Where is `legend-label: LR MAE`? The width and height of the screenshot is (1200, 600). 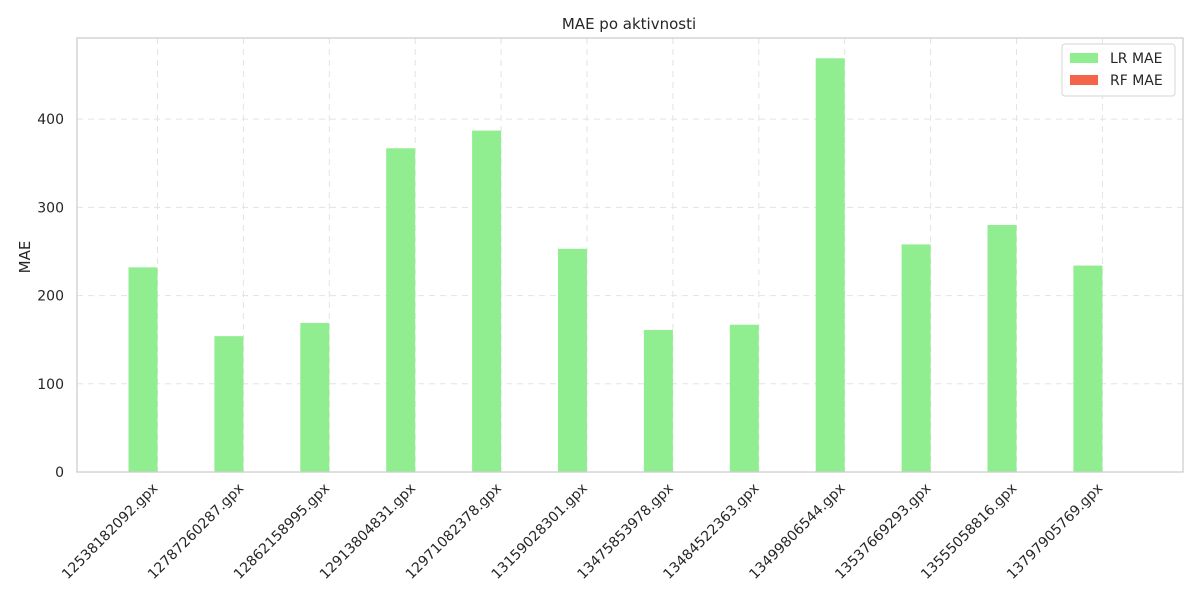 legend-label: LR MAE is located at coordinates (1136, 59).